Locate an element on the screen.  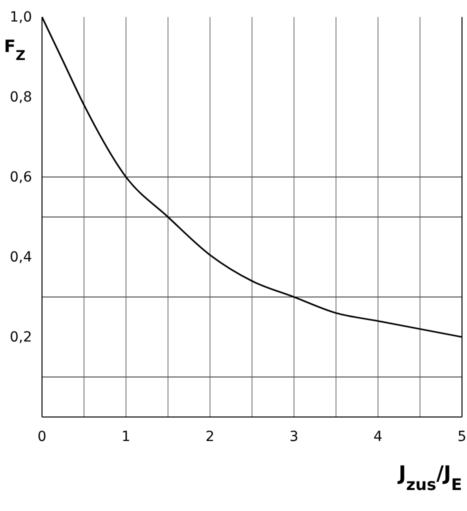
x-tick-label: 0 is located at coordinates (42, 436).